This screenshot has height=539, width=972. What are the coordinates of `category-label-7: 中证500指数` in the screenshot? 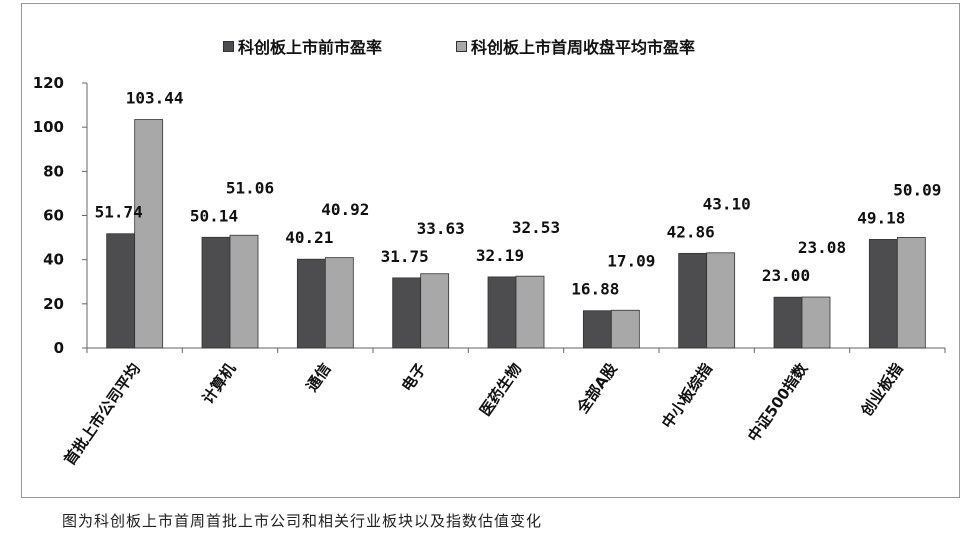 It's located at (778, 402).